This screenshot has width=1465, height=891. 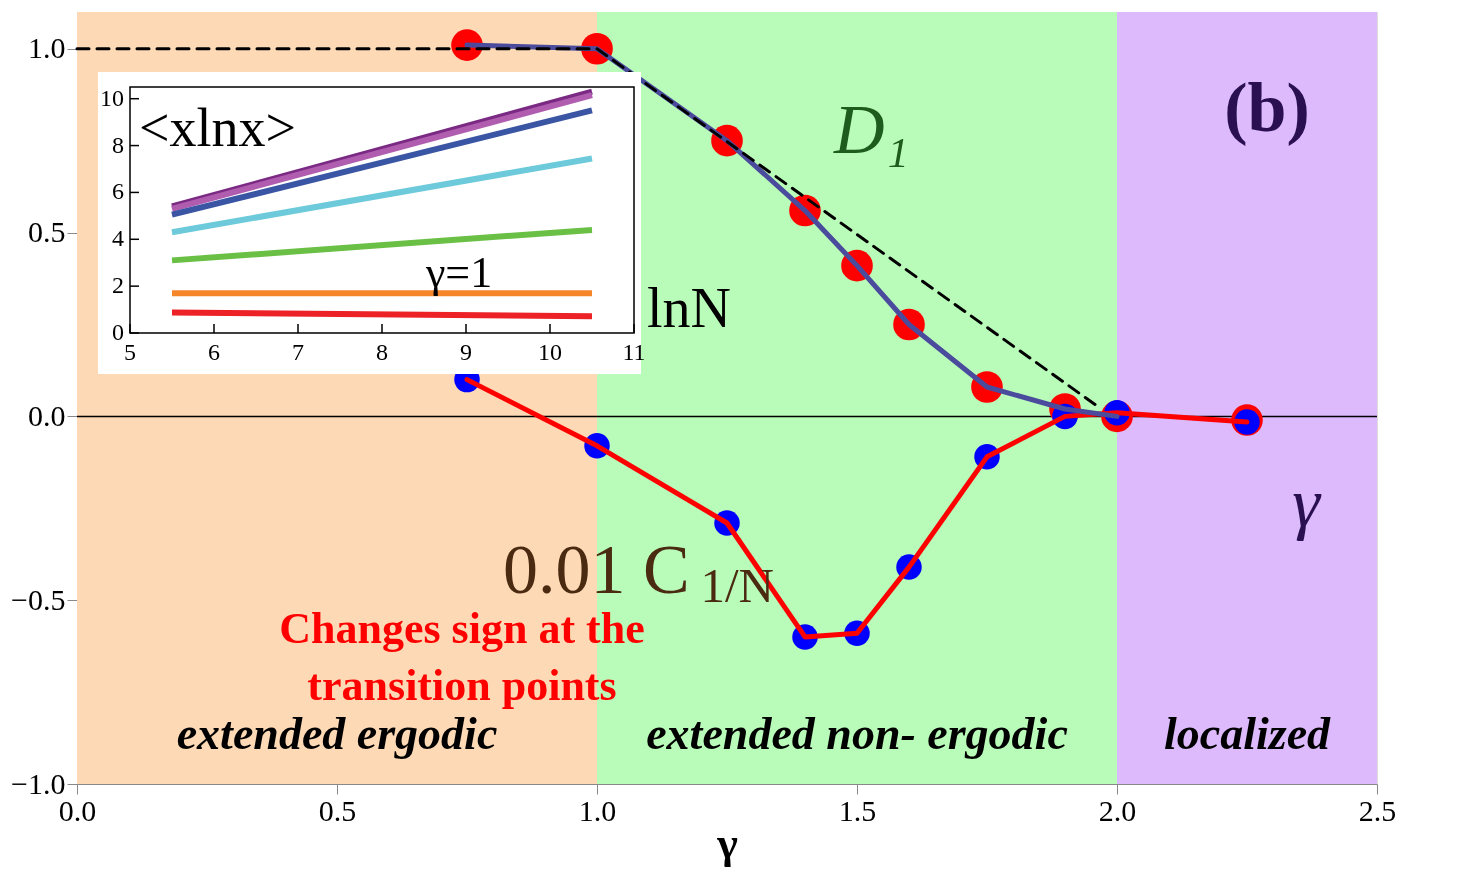 What do you see at coordinates (1377, 810) in the screenshot?
I see `x-tick-label: 2.5` at bounding box center [1377, 810].